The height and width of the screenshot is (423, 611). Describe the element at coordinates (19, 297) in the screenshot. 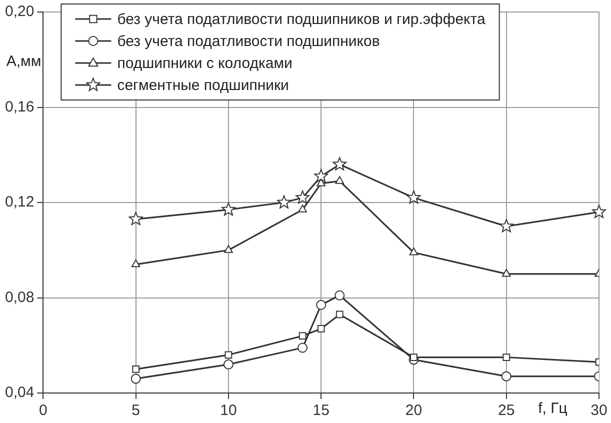

I see `y-tick-label: 0,08` at that location.